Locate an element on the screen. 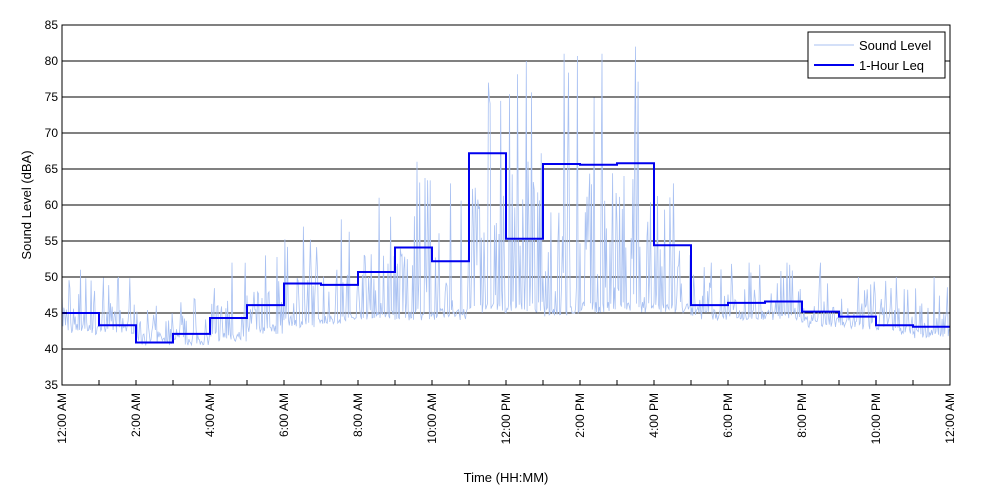  y-tick-label: 75 is located at coordinates (52, 97).